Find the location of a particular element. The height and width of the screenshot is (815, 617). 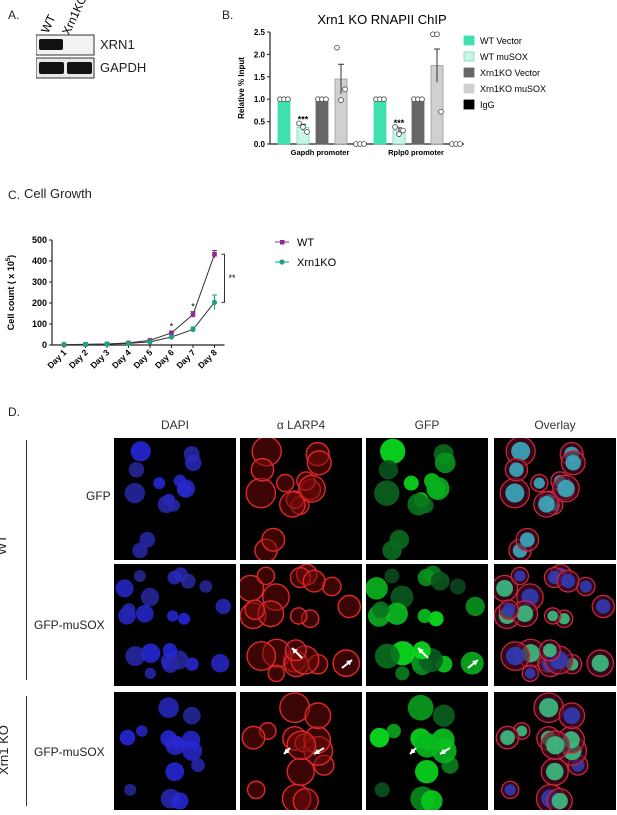

growth-x-tick-label: Day 4 is located at coordinates (121, 358).